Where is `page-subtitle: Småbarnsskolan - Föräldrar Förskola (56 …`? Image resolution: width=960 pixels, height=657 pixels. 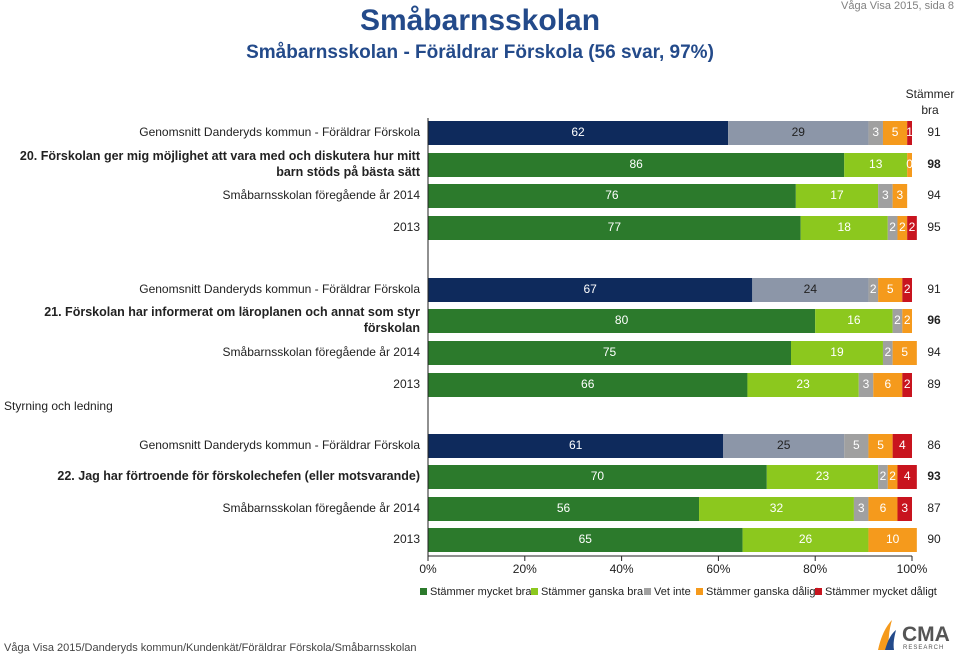 page-subtitle: Småbarnsskolan - Föräldrar Förskola (56 … is located at coordinates (480, 52).